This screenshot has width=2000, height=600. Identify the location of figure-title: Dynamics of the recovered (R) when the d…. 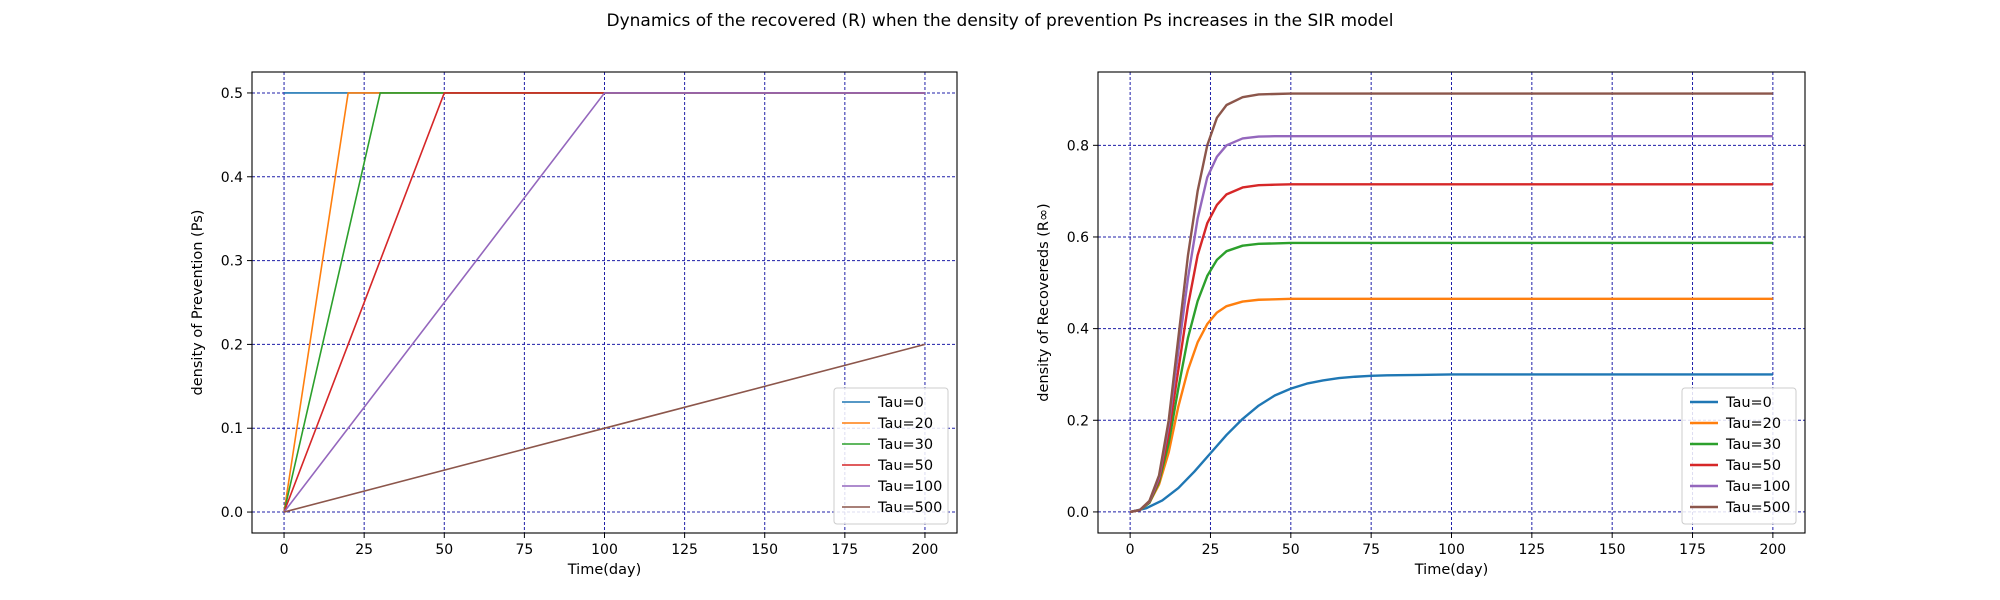
(1000, 21).